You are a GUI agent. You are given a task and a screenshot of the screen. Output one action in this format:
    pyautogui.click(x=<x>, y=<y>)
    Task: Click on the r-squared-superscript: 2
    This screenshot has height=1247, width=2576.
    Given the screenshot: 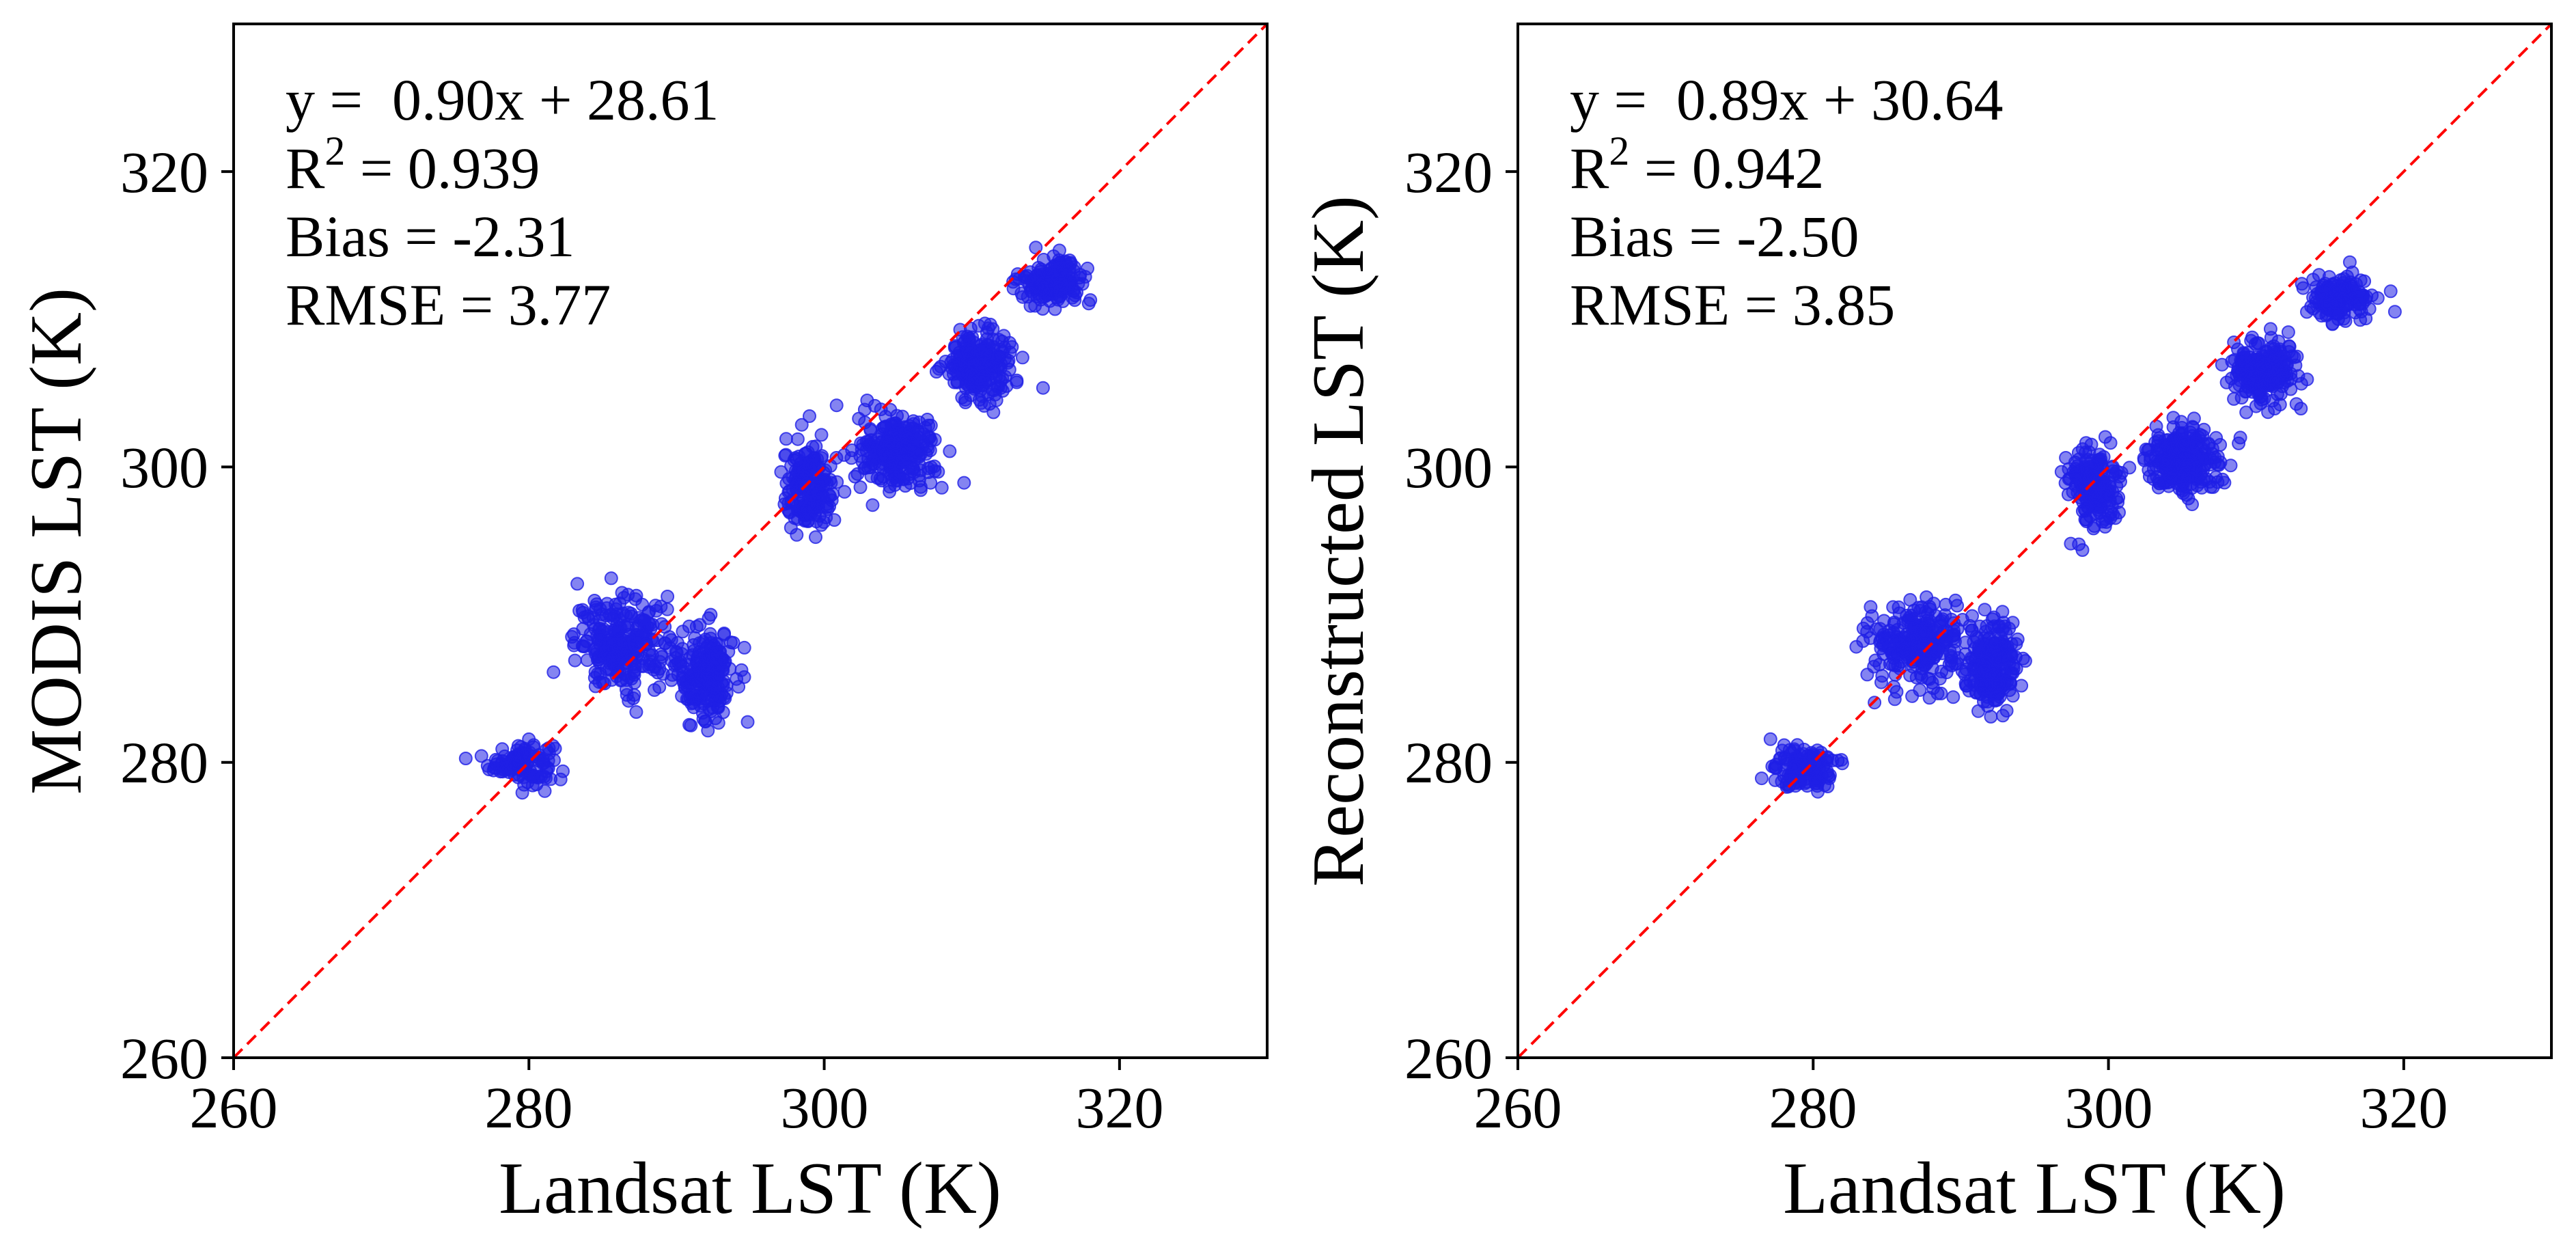 What is the action you would take?
    pyautogui.click(x=335, y=151)
    